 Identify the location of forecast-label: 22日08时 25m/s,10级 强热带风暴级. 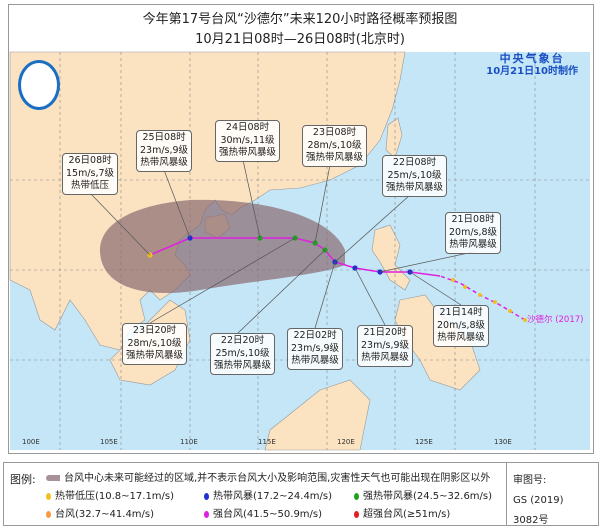
(415, 176).